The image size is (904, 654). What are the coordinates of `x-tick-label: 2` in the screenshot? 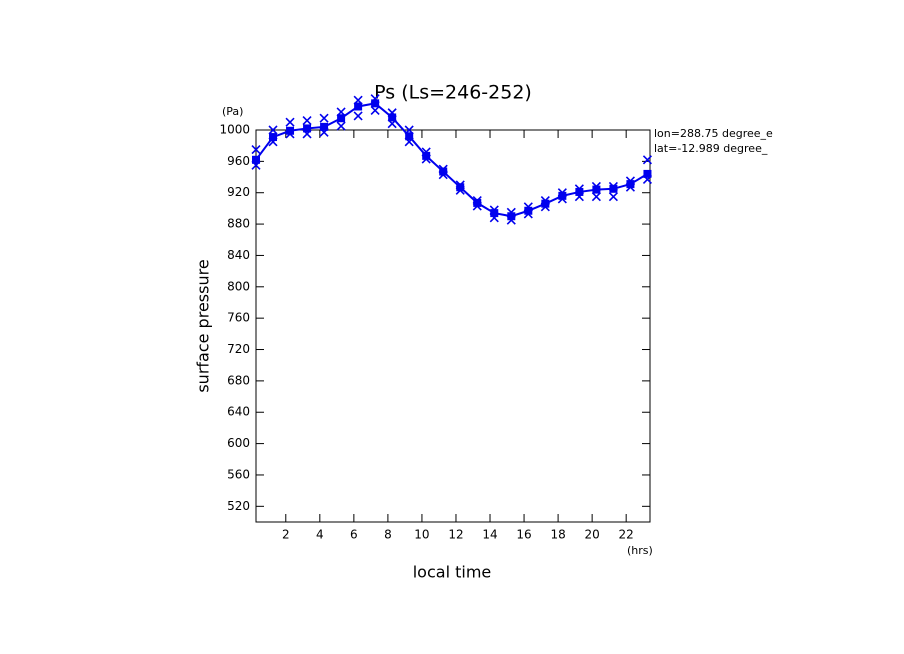 It's located at (286, 535).